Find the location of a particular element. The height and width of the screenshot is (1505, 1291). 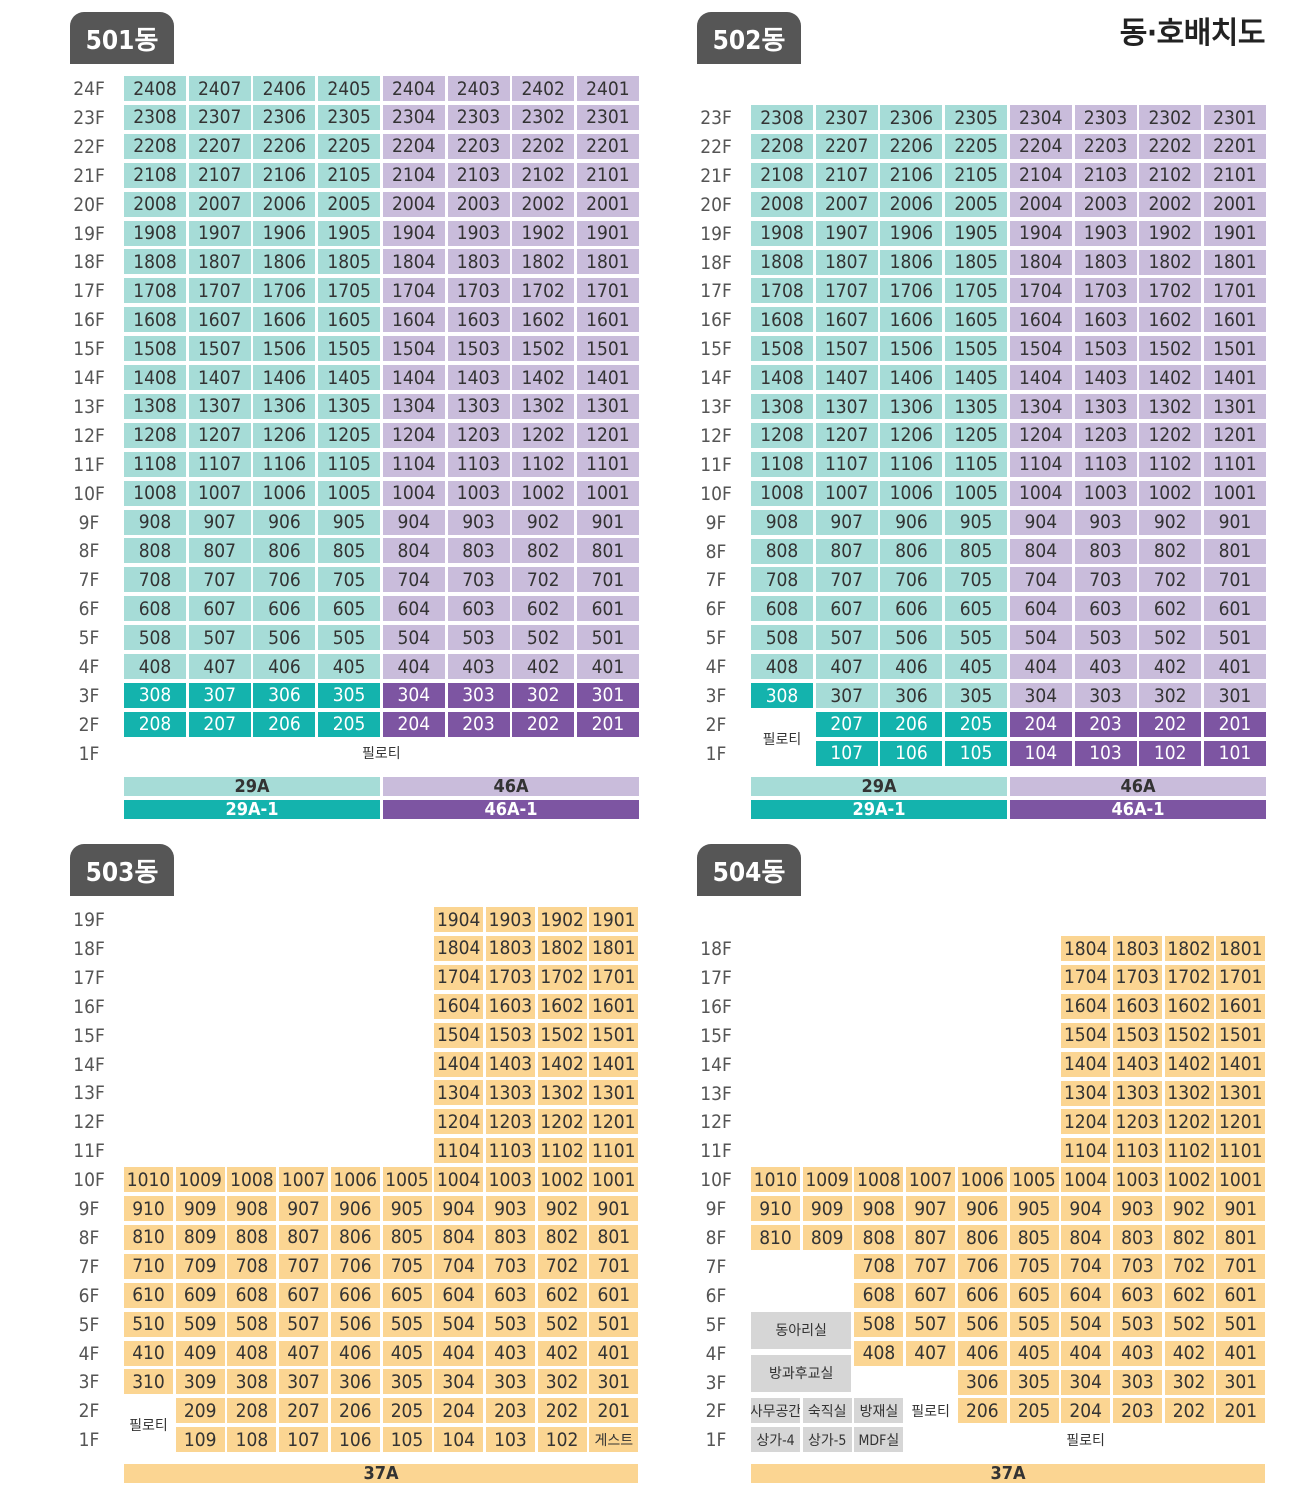

unit-cell: 810 is located at coordinates (148, 1237).